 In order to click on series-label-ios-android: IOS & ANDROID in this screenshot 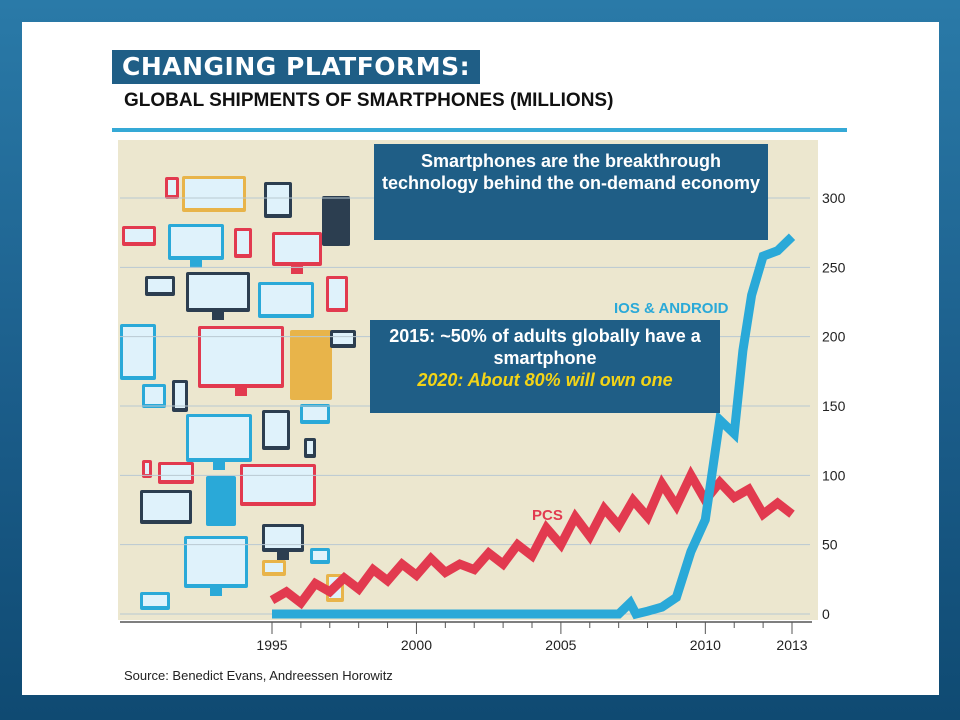, I will do `click(671, 308)`.